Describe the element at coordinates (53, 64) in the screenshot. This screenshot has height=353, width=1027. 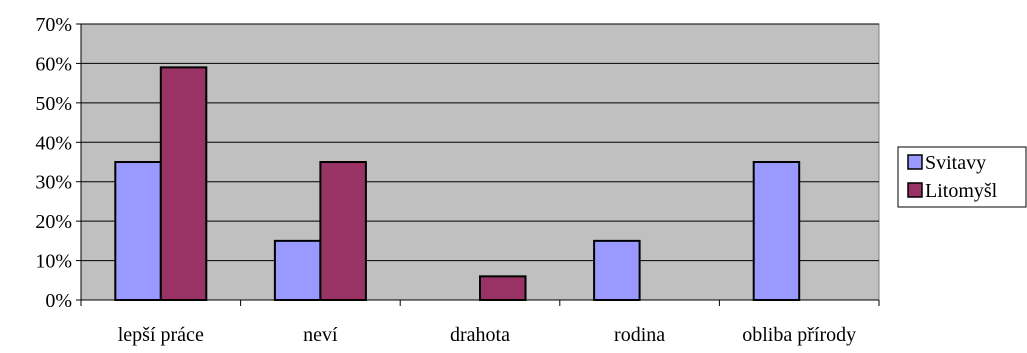
I see `y-tick-label: 60%` at that location.